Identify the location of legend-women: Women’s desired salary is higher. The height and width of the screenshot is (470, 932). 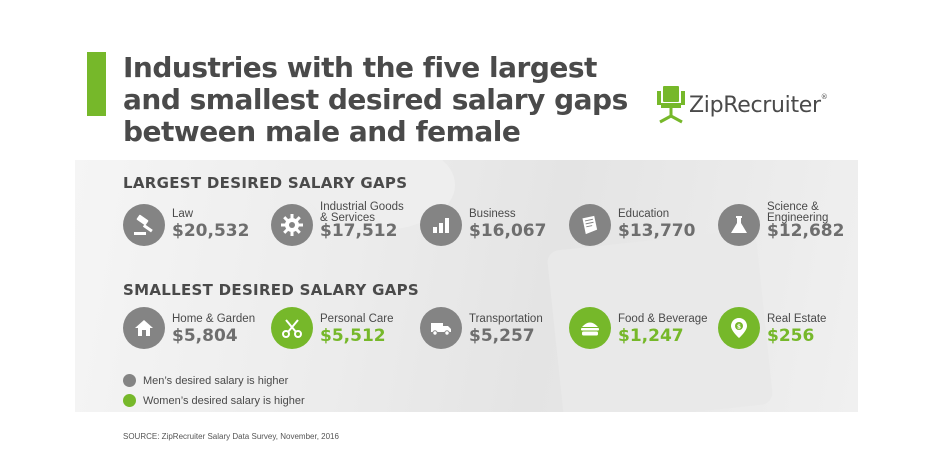
(214, 400).